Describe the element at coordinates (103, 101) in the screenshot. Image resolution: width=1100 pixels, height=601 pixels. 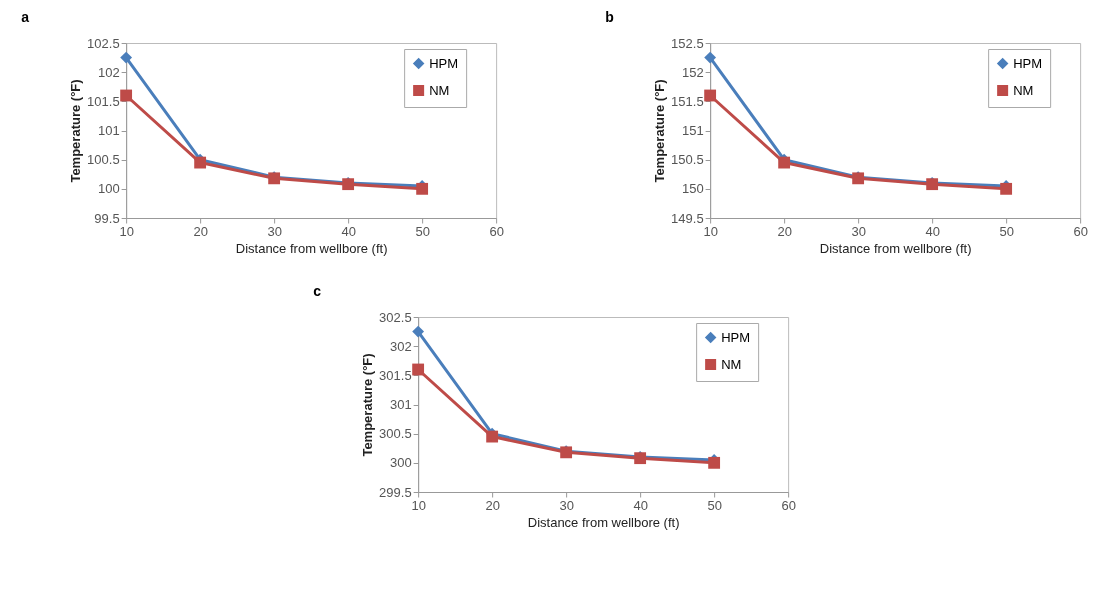
I see `y-tick-label: 101.5` at that location.